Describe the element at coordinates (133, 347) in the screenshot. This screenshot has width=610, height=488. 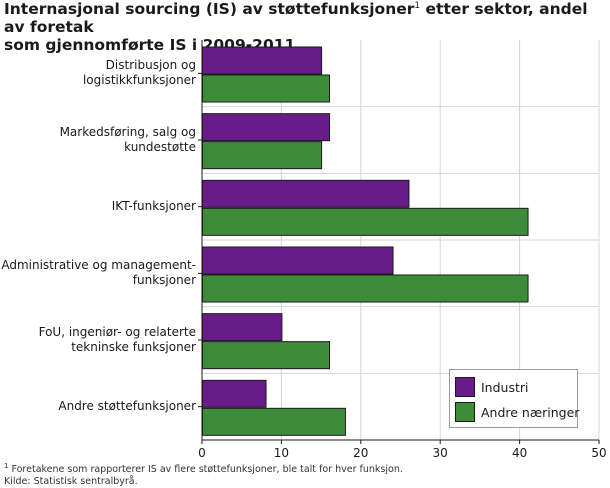
I see `category-label-line: tekninske funksjoner` at that location.